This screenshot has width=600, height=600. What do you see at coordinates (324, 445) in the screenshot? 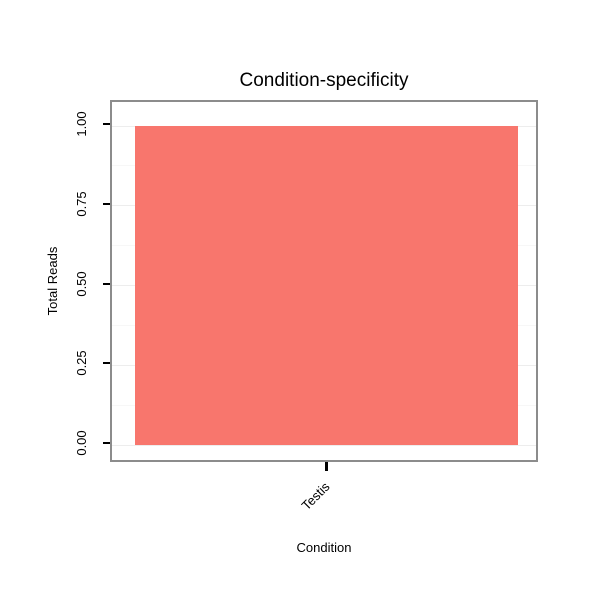
I see `major-gridline` at bounding box center [324, 445].